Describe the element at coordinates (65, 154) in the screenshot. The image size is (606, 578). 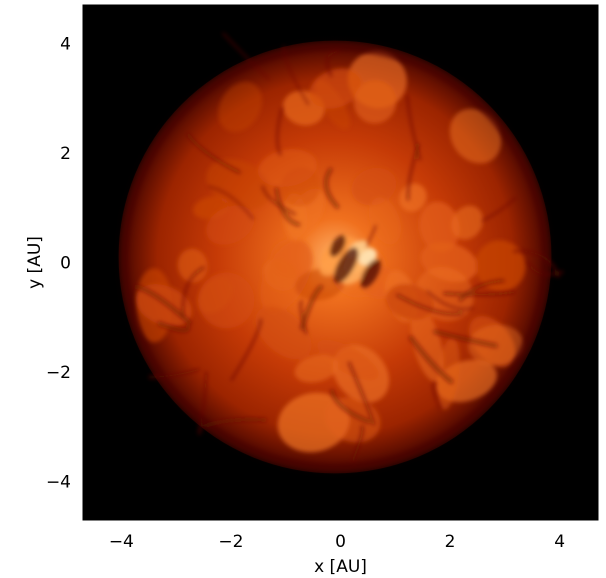
I see `y-tick-label: 2` at that location.